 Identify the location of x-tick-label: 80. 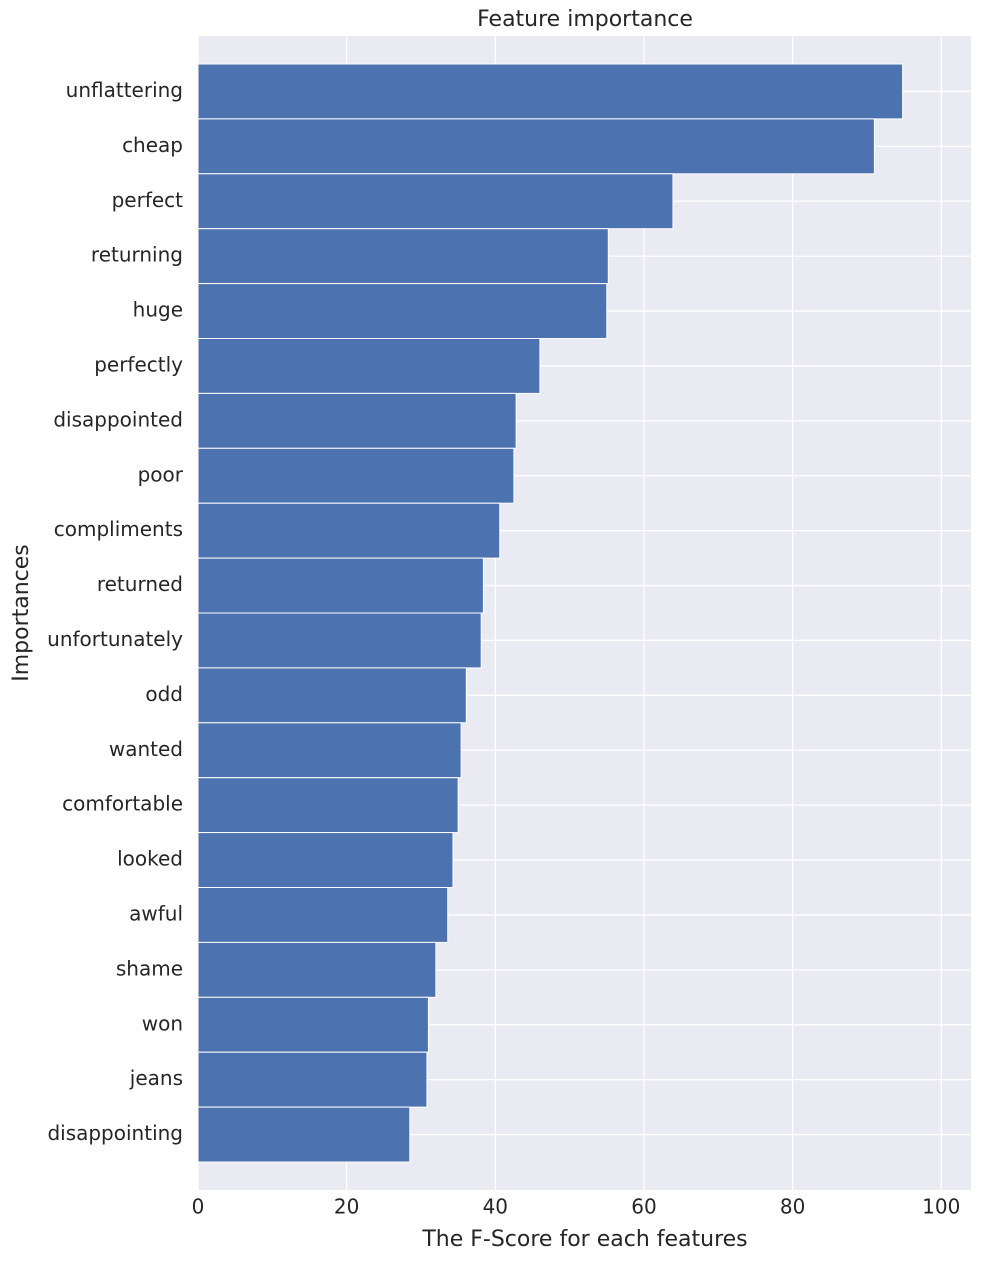
(792, 1207).